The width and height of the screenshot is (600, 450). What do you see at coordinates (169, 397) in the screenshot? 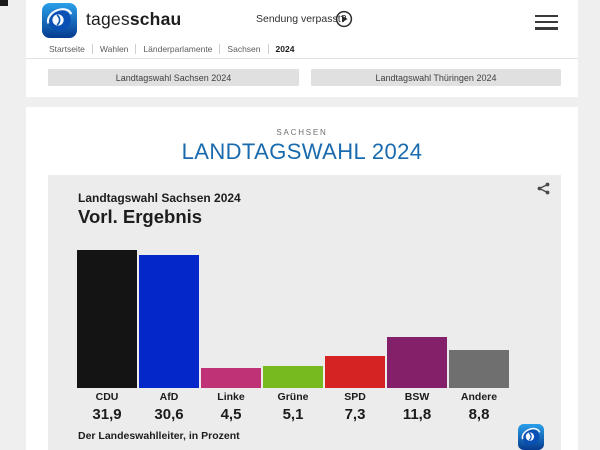
I see `bar-party-name: AfD` at bounding box center [169, 397].